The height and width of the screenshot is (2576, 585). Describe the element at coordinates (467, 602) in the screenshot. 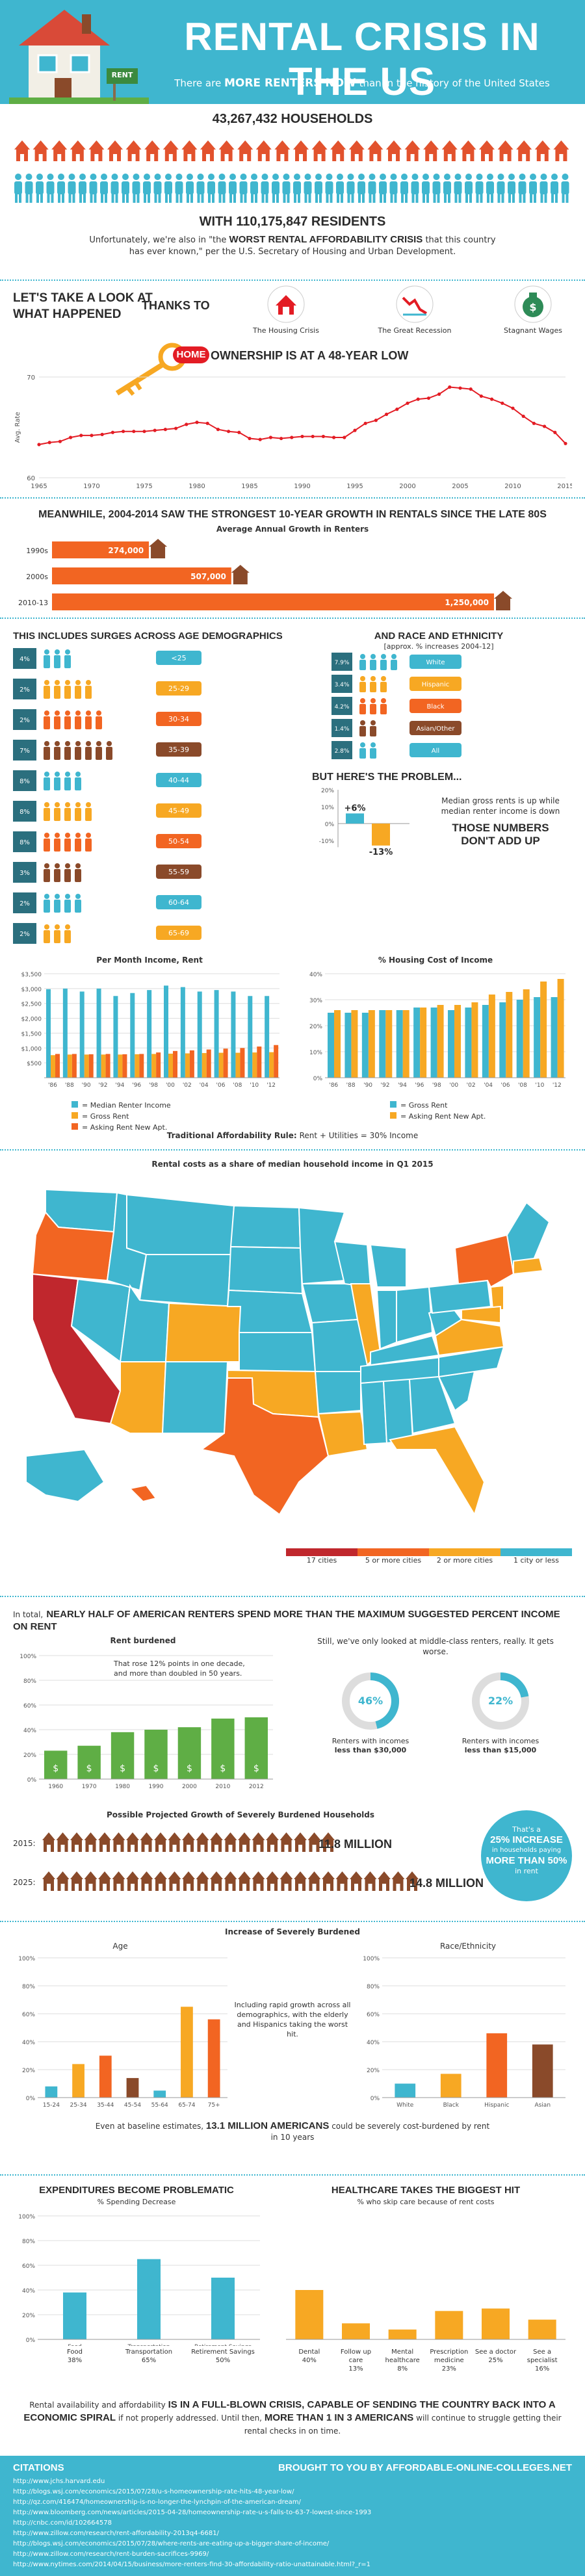

I see `bar-value-label: 1,250,000` at that location.